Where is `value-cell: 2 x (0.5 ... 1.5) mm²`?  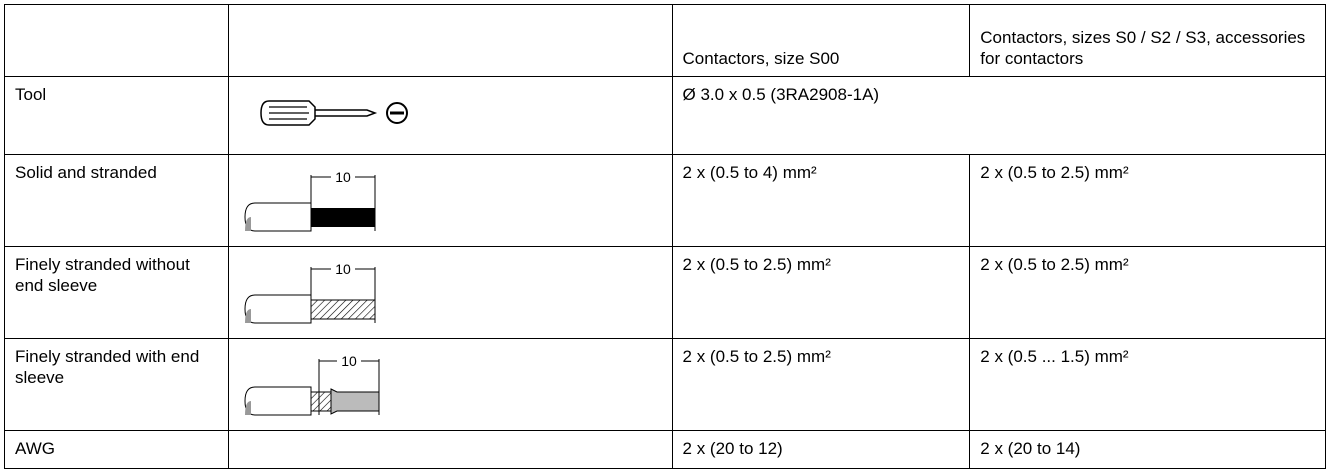
value-cell: 2 x (0.5 ... 1.5) mm² is located at coordinates (1147, 384).